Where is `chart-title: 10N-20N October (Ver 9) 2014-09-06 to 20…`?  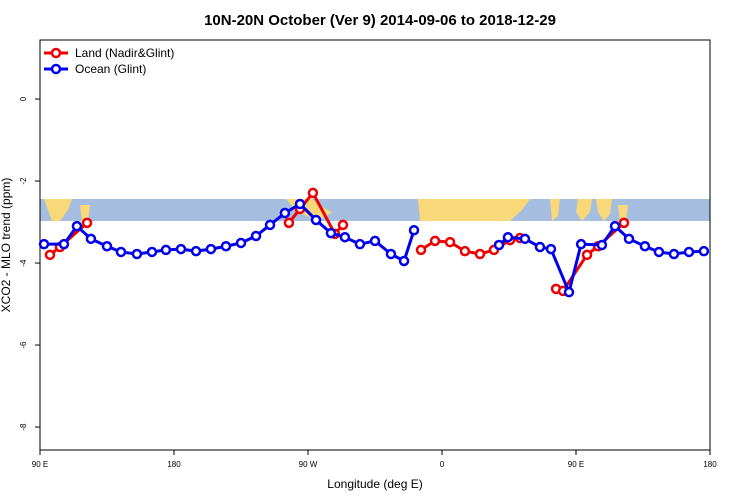 chart-title: 10N-20N October (Ver 9) 2014-09-06 to 20… is located at coordinates (380, 20).